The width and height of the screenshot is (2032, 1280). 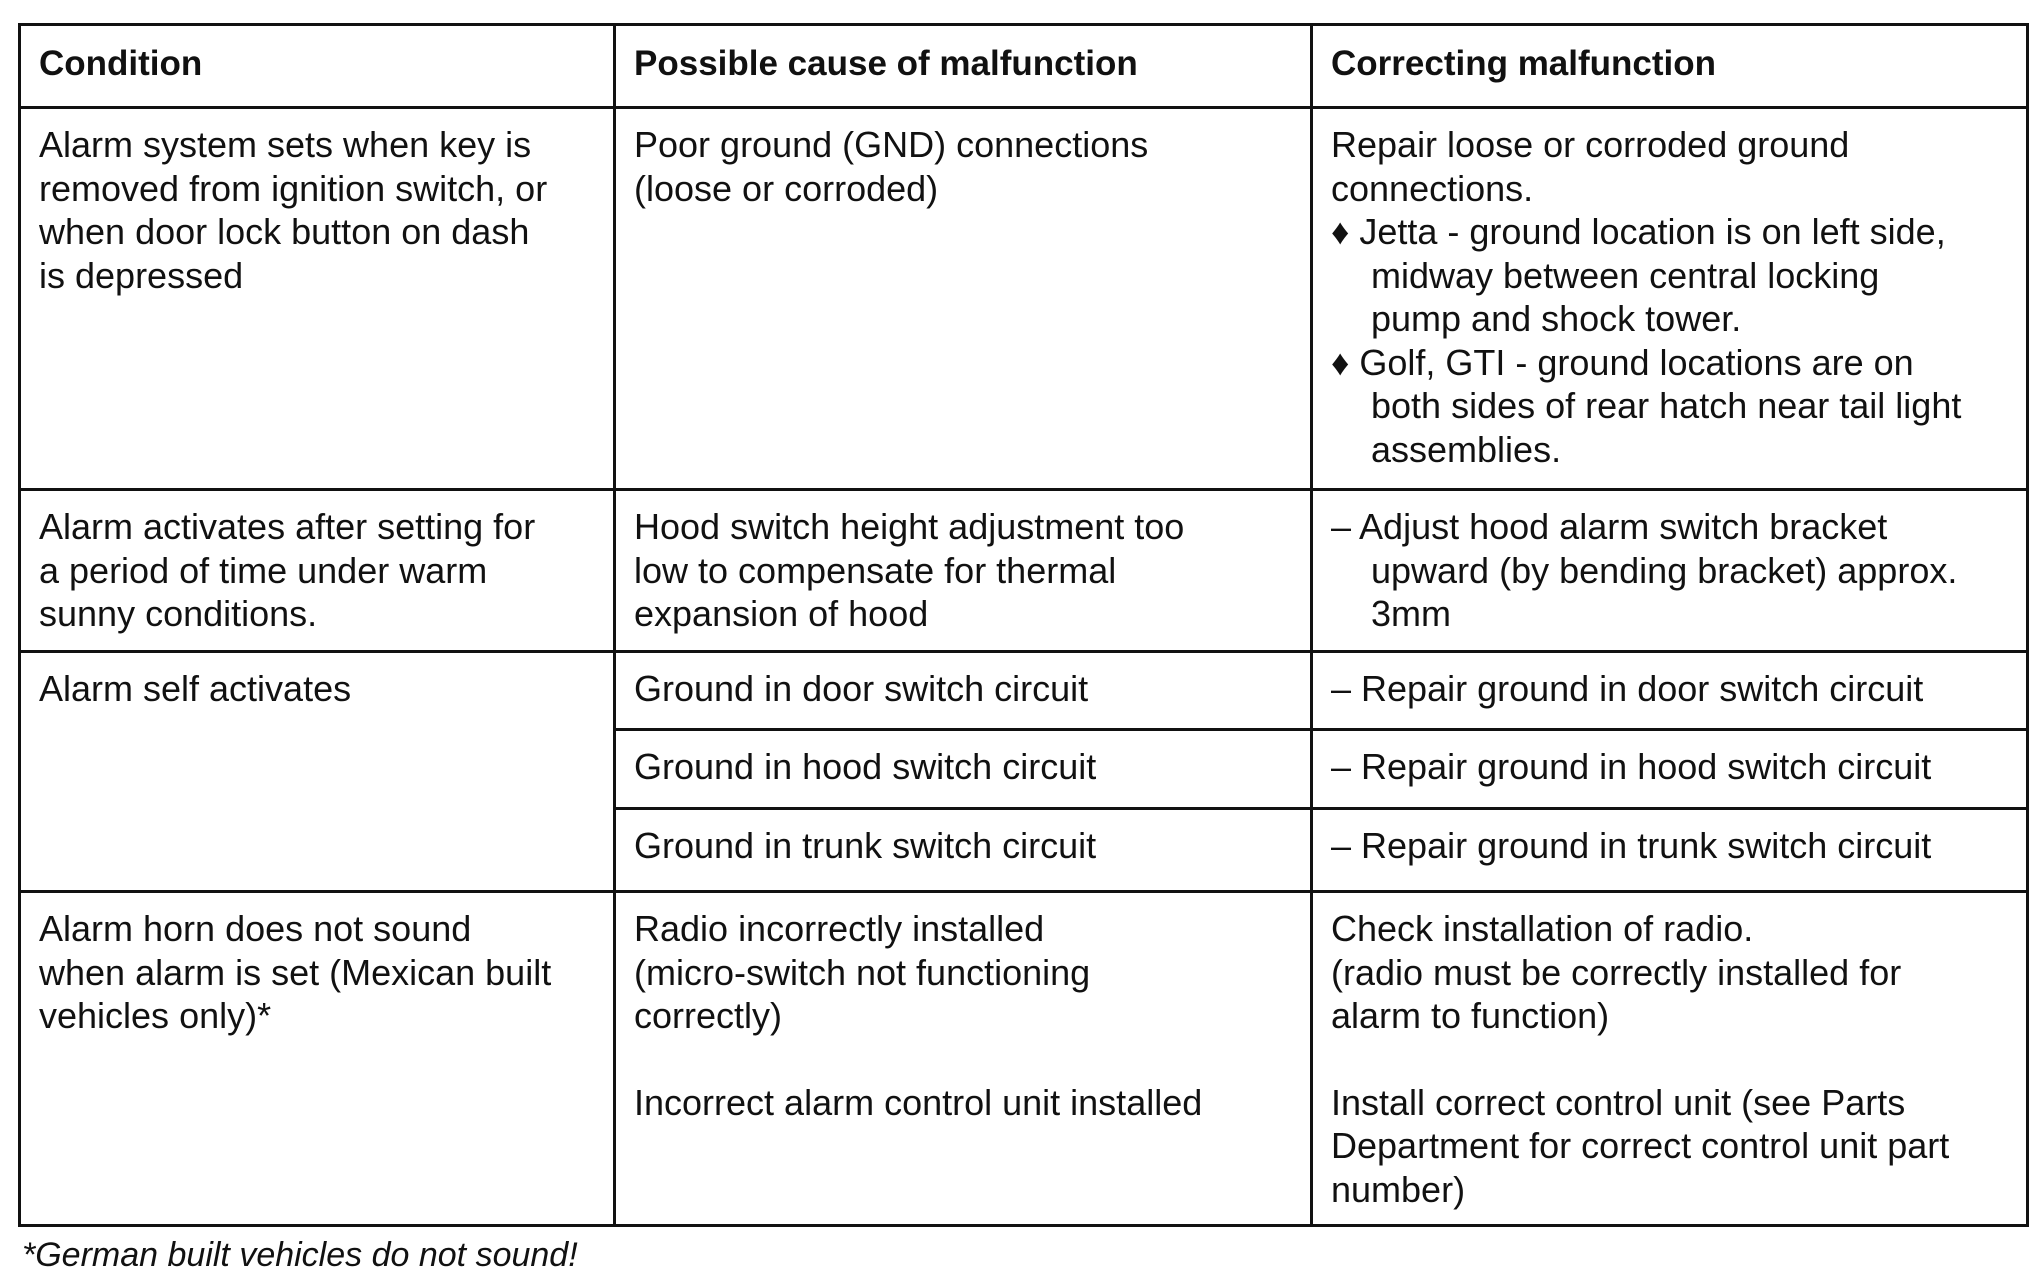 I want to click on cell-line: a period of time under warm, so click(x=263, y=570).